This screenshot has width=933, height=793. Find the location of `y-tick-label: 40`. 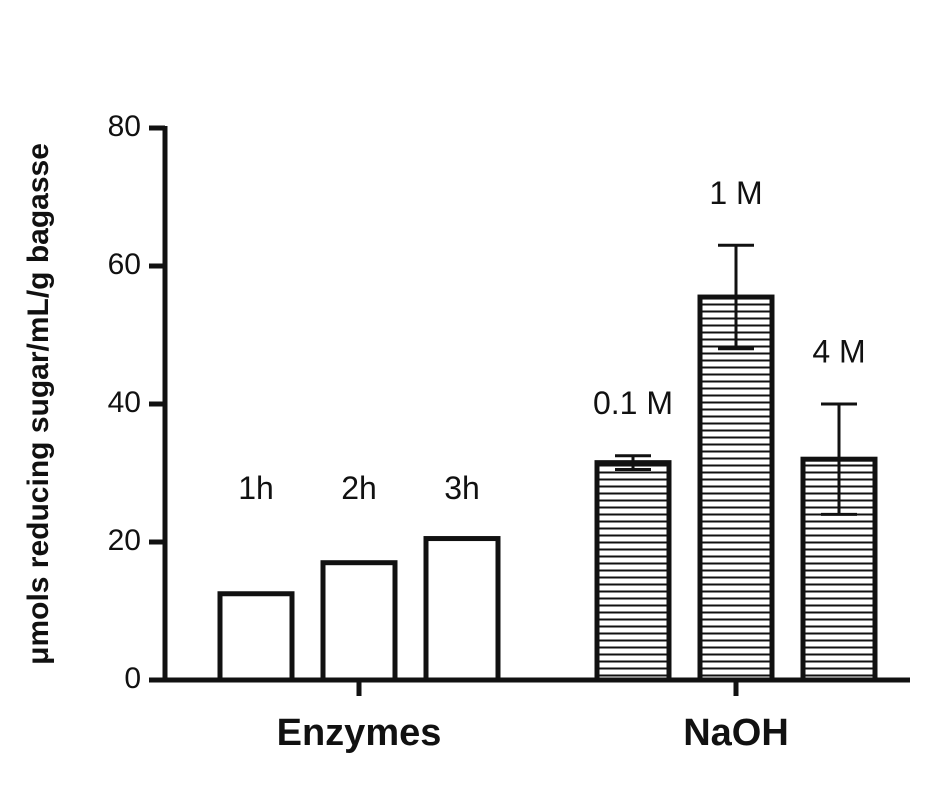

y-tick-label: 40 is located at coordinates (124, 402).